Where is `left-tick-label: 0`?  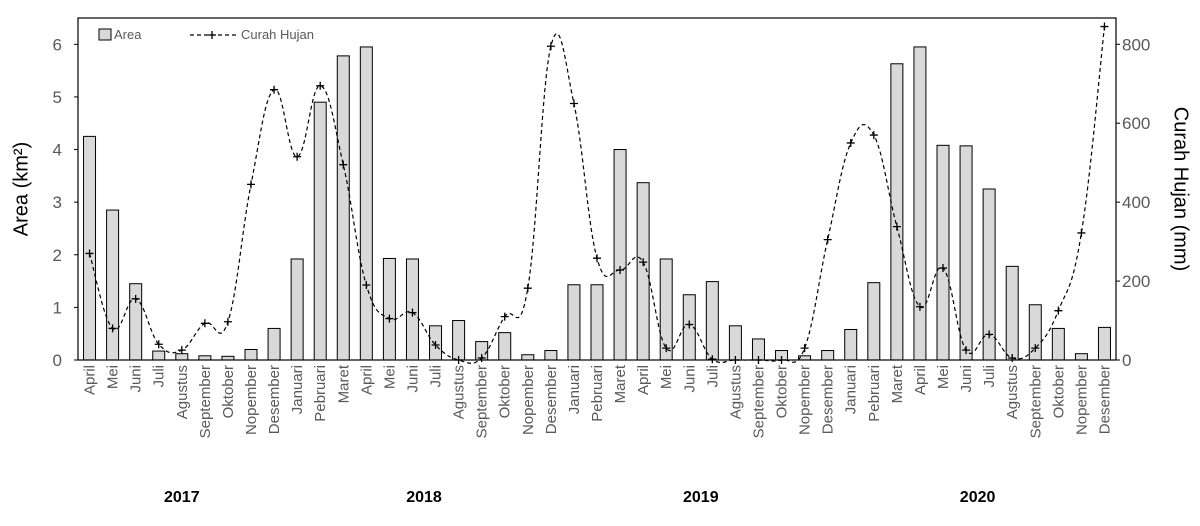 left-tick-label: 0 is located at coordinates (57, 360).